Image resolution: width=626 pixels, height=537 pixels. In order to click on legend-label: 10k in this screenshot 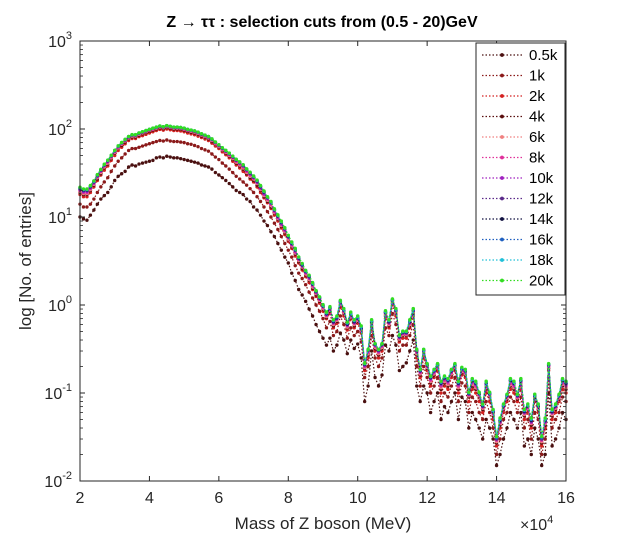, I will do `click(541, 178)`.